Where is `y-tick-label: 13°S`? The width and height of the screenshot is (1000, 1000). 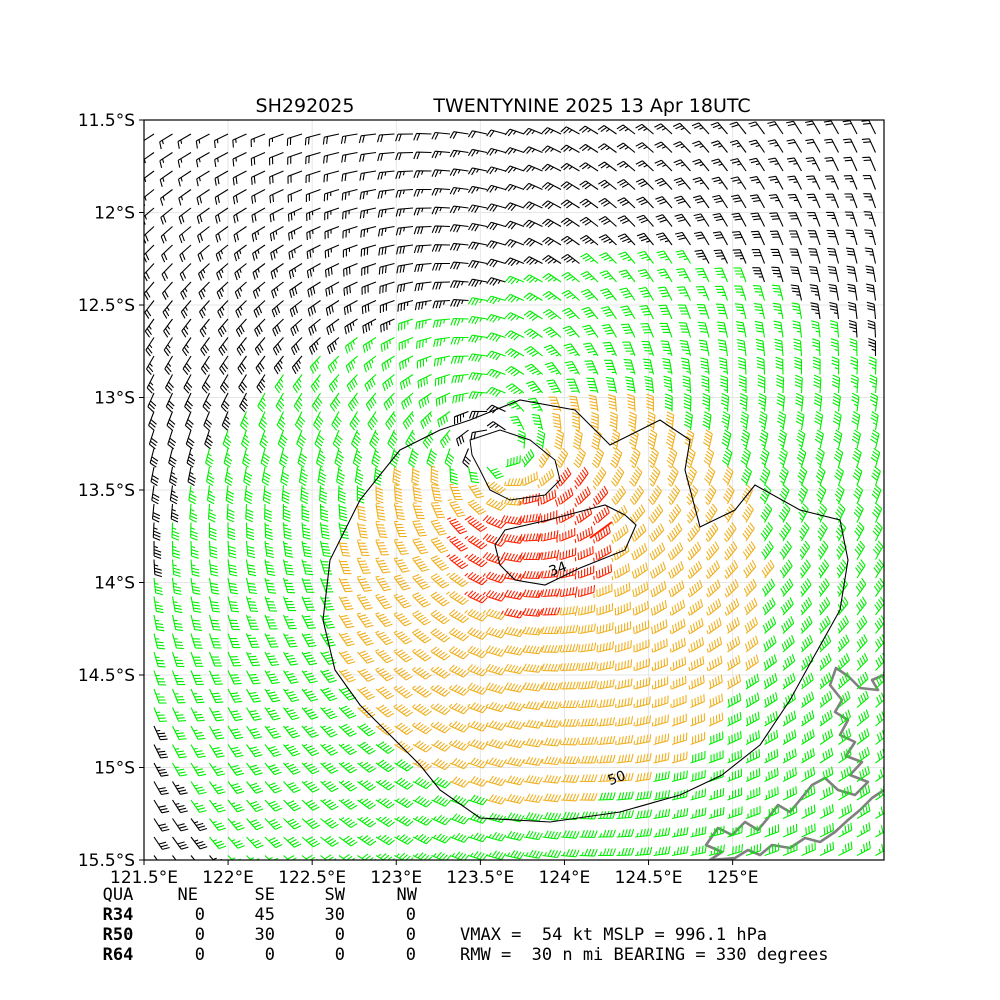
y-tick-label: 13°S is located at coordinates (114, 399).